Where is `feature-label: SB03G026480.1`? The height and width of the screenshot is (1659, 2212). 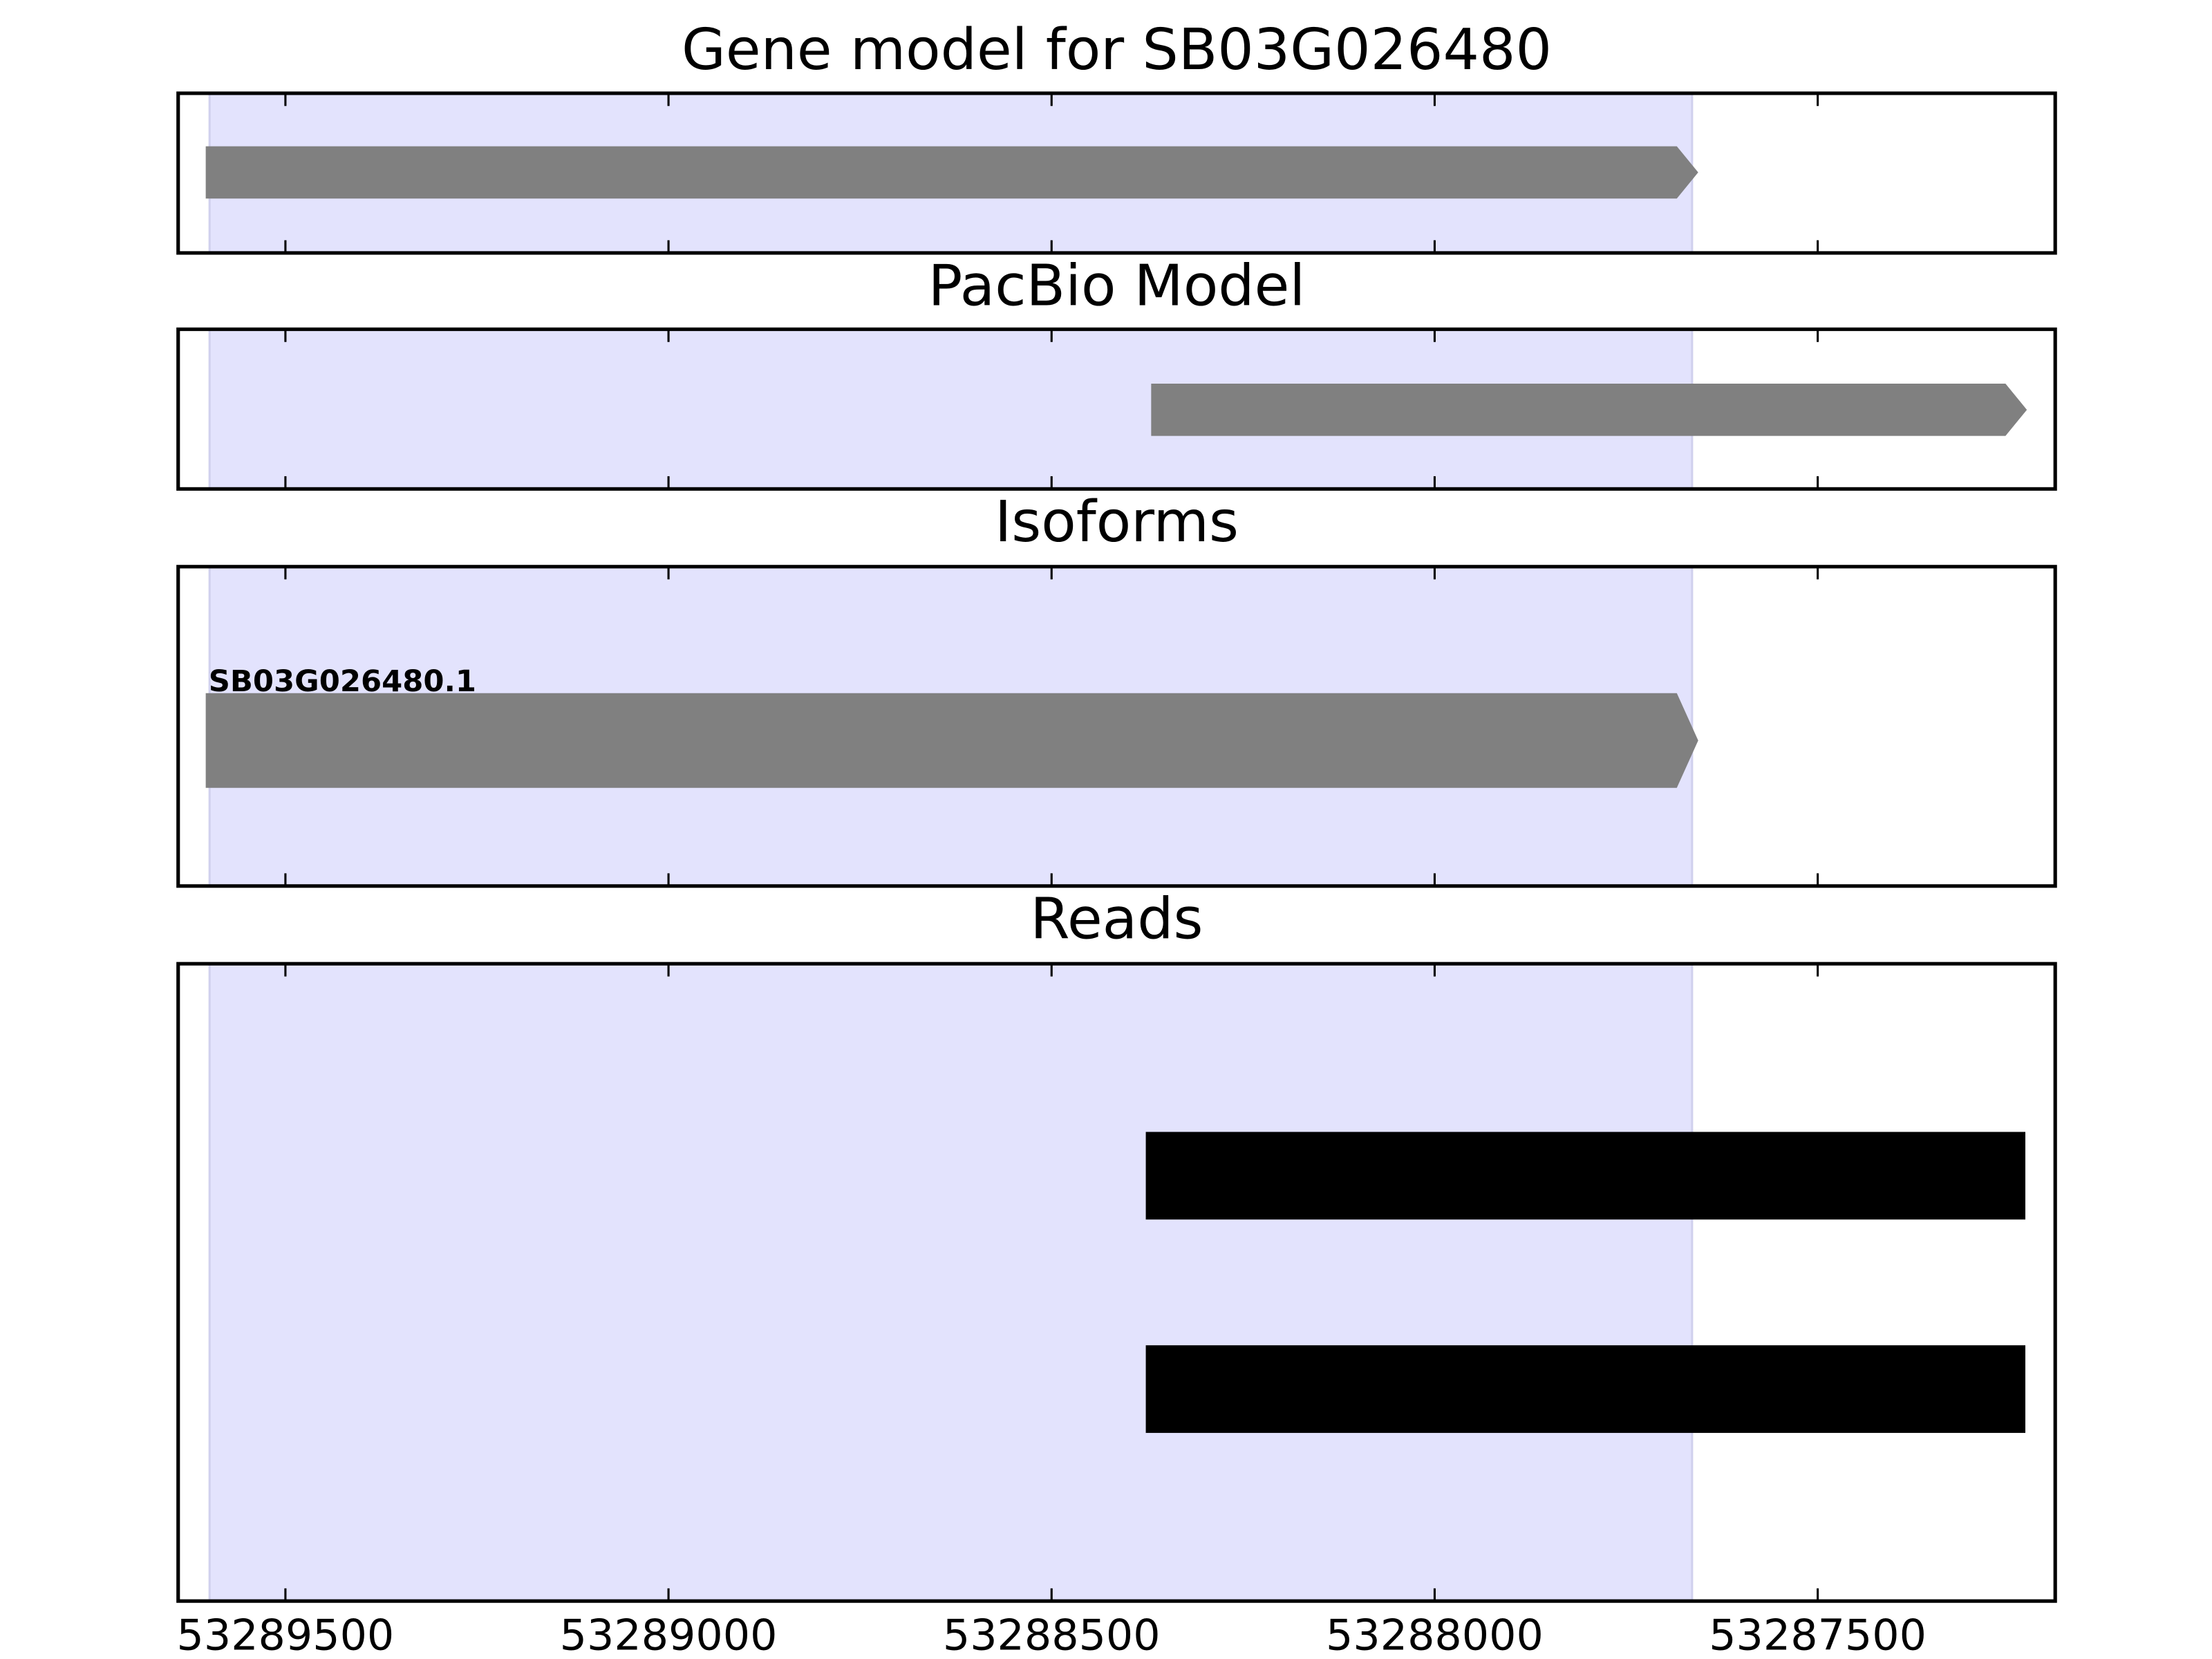 feature-label: SB03G026480.1 is located at coordinates (342, 681).